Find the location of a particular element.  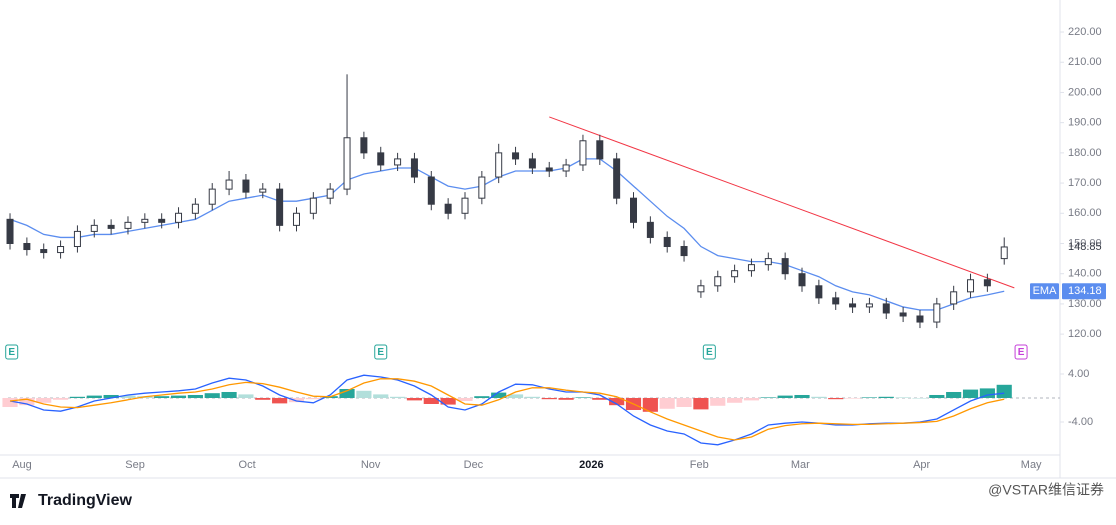

x-tick-label: Dec is located at coordinates (474, 465).